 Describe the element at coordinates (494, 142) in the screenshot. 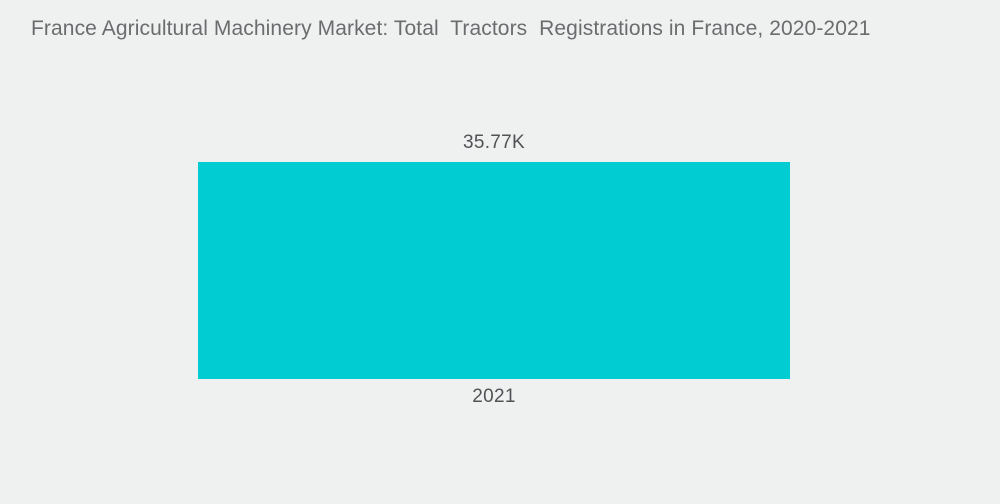

I see `bar-value-label: 35.77K` at that location.